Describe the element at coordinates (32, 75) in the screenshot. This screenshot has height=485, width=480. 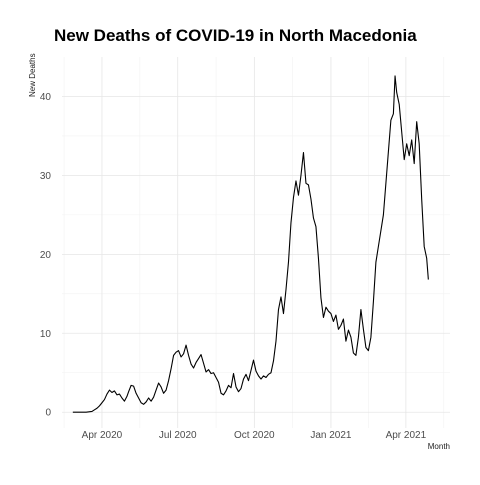
I see `y-axis-label: New Deaths` at that location.